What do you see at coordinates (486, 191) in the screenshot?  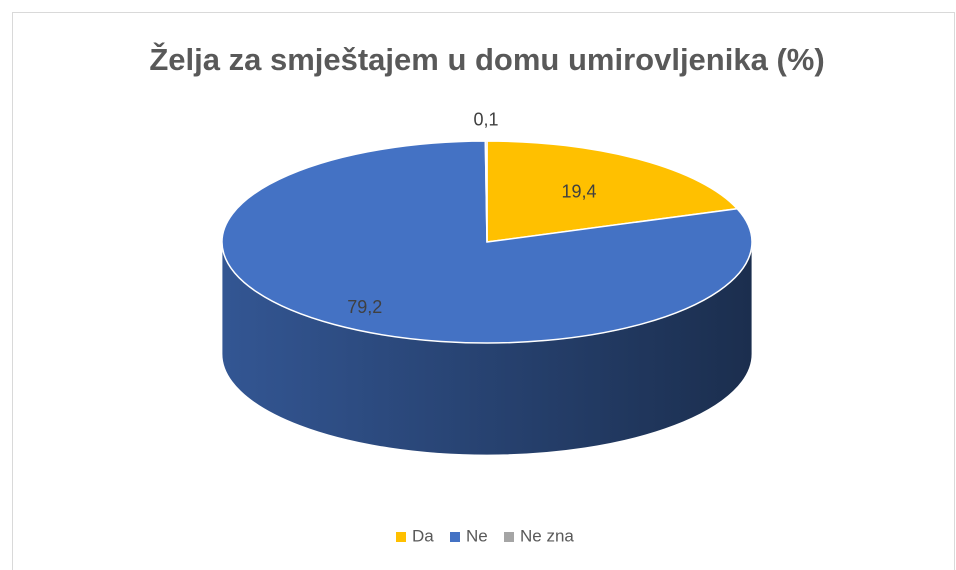 I see `pie-slice` at bounding box center [486, 191].